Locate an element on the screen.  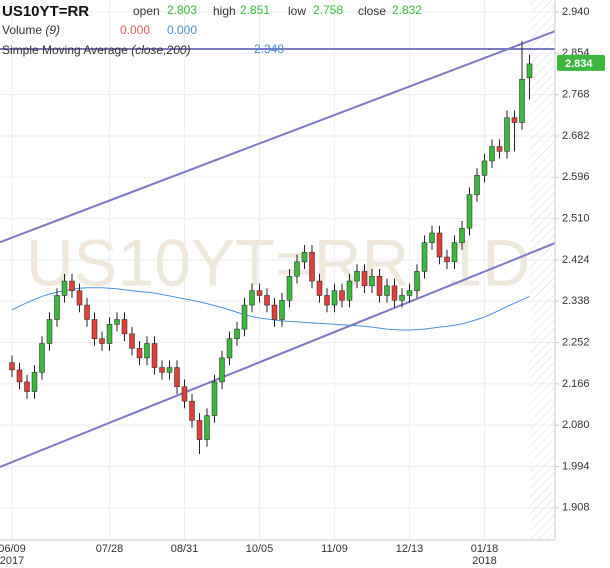
low-label: low is located at coordinates (297, 11).